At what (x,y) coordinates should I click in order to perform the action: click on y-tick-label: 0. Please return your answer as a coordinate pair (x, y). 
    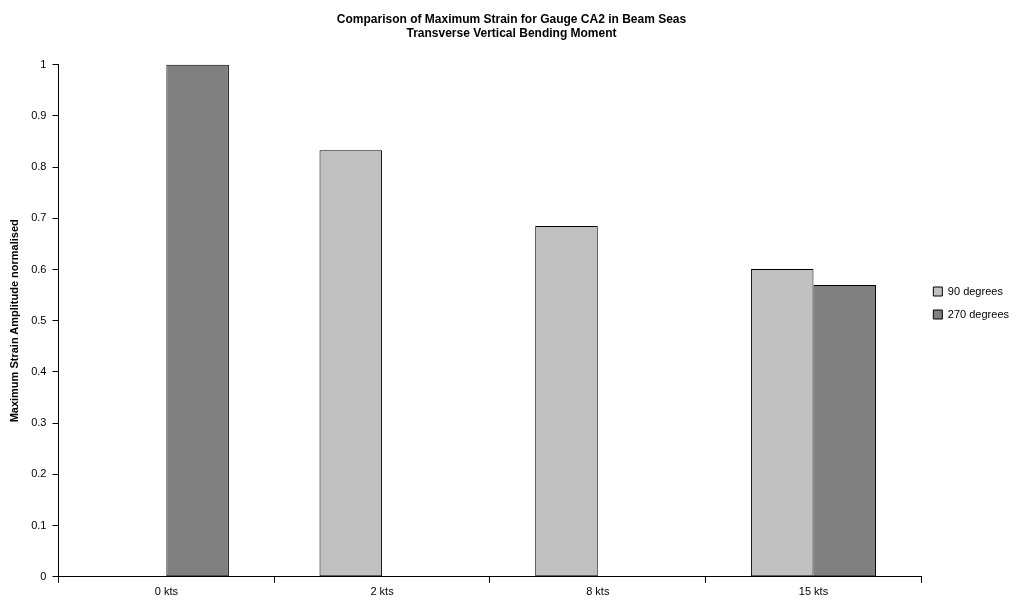
    Looking at the image, I should click on (43, 575).